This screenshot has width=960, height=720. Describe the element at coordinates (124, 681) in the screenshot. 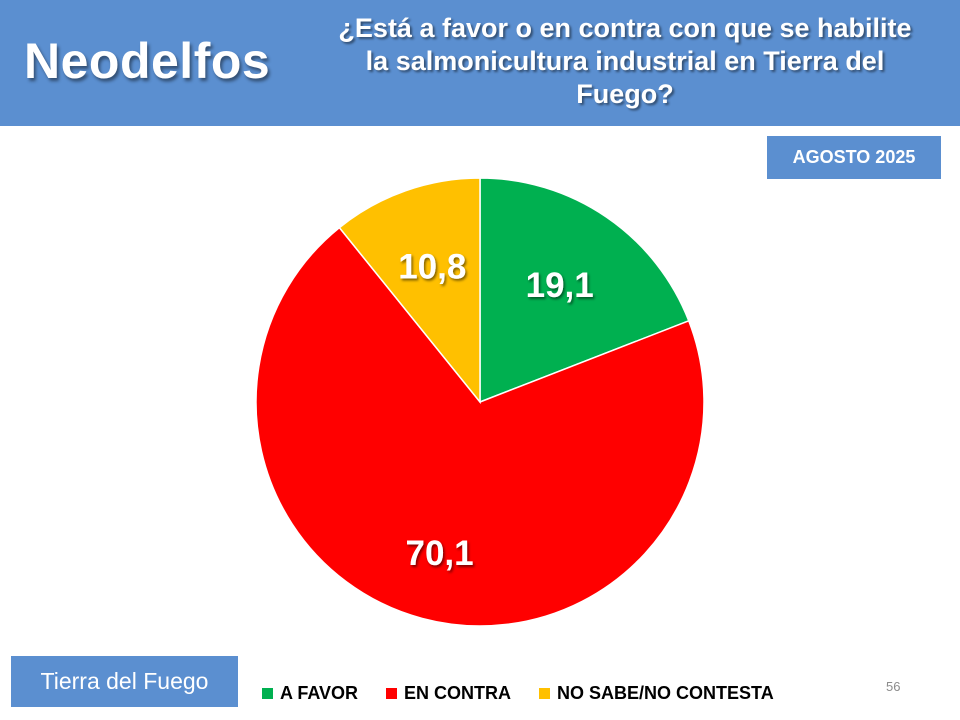

I see `region-badge: Tierra del Fuego` at that location.